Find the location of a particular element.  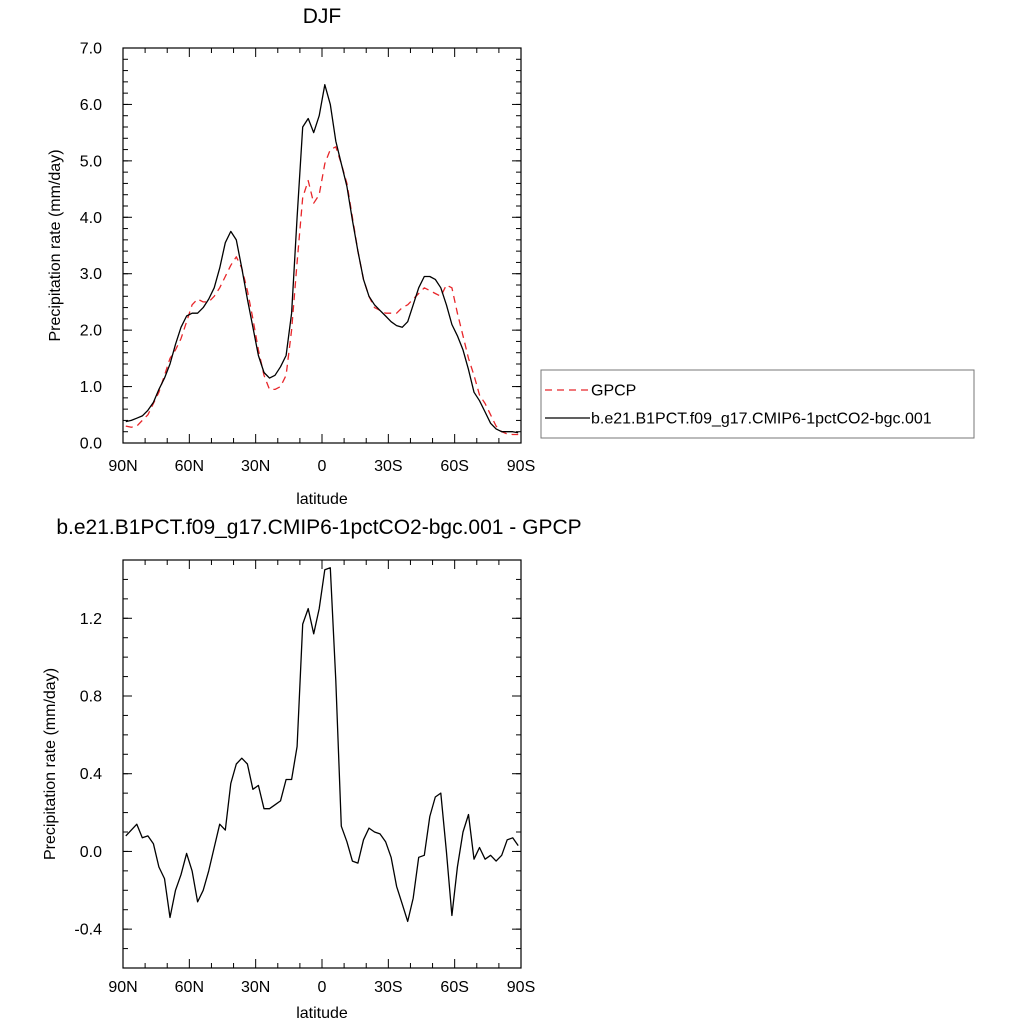

y-tick-label: 4.0 is located at coordinates (91, 218).